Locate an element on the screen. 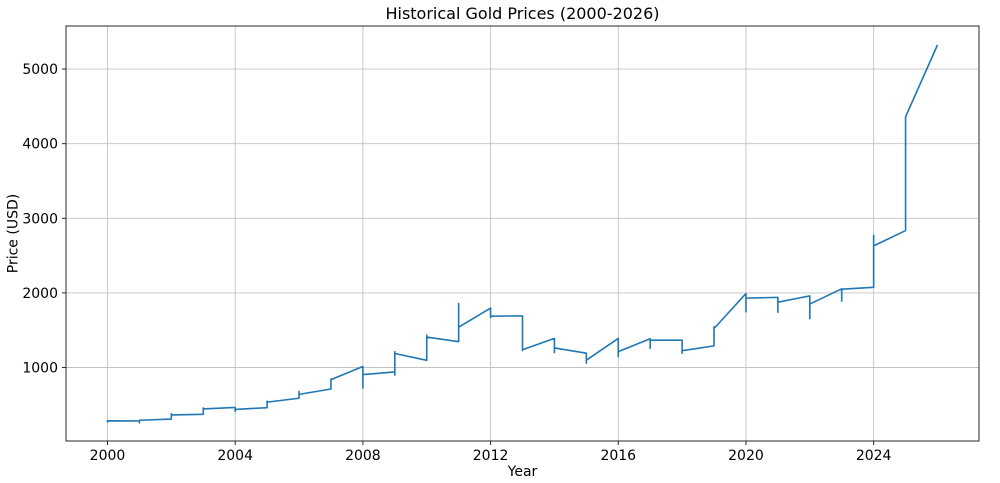 The width and height of the screenshot is (1000, 483). y-axis-label: Price (USD) is located at coordinates (13, 233).